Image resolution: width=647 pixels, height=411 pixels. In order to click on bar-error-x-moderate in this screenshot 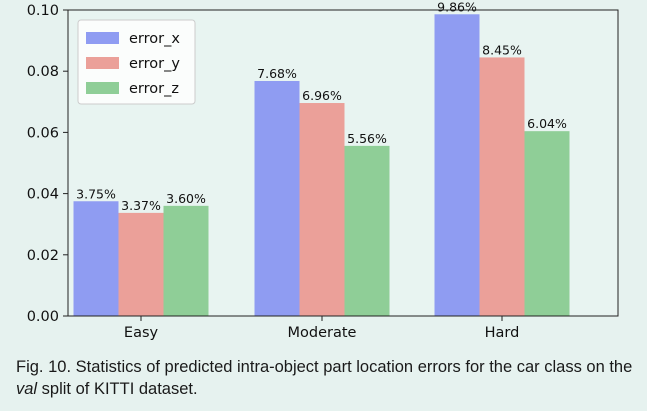, I will do `click(277, 198)`.